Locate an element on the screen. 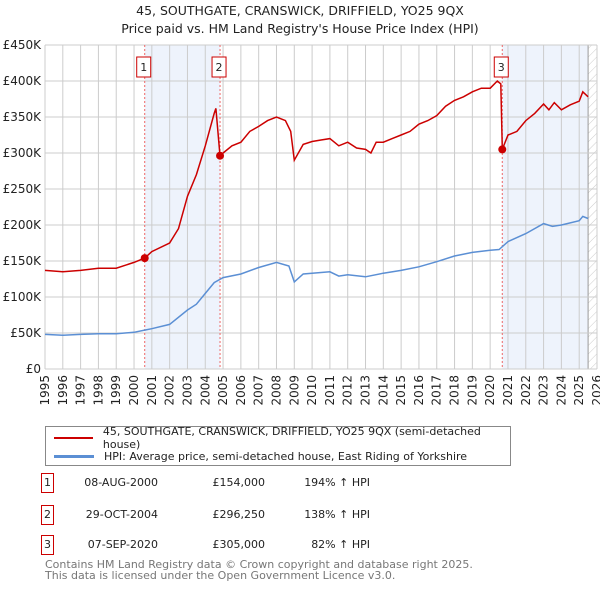 The width and height of the screenshot is (600, 590). sale-label-number: 1 is located at coordinates (143, 67).